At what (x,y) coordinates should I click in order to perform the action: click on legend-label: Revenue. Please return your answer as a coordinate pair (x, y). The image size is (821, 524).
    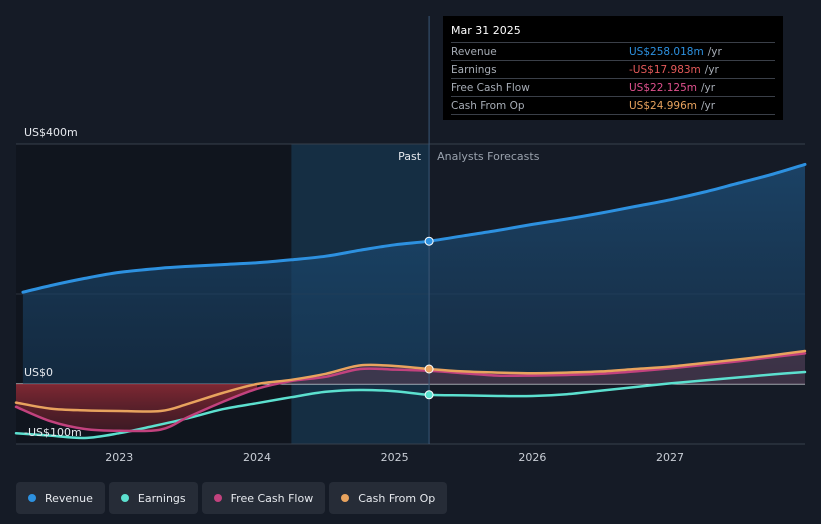
    Looking at the image, I should click on (69, 498).